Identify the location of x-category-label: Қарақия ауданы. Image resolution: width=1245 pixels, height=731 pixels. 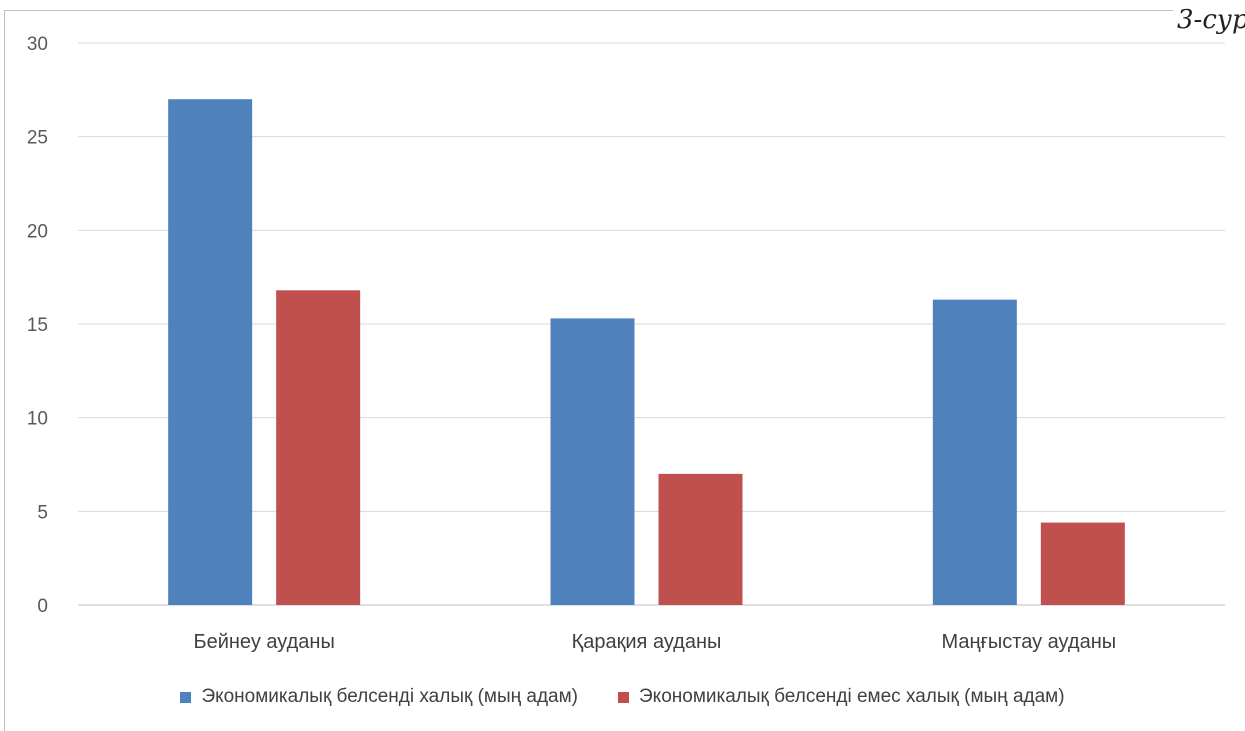
(647, 642).